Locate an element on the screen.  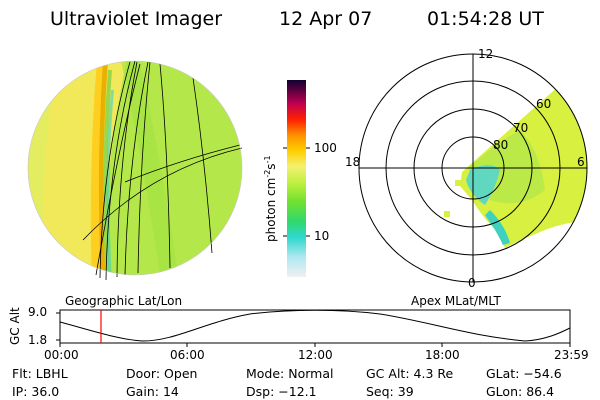
instrument-title: Ultraviolet Imager is located at coordinates (136, 19).